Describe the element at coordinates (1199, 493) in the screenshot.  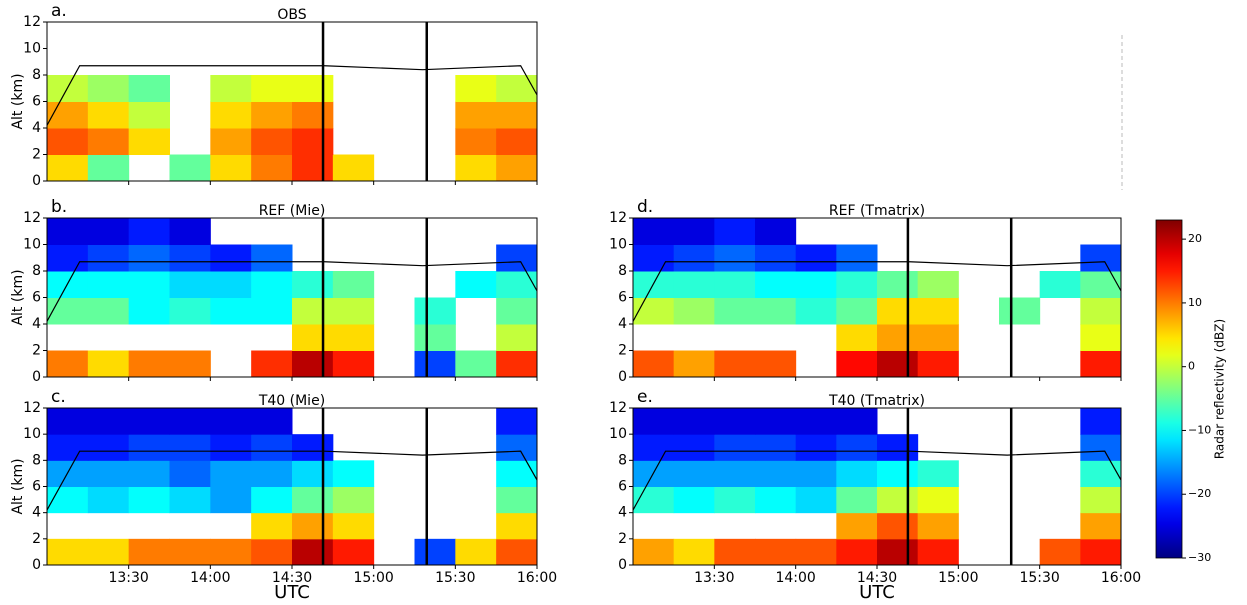
I see `colorbar-tick-label: −20` at that location.